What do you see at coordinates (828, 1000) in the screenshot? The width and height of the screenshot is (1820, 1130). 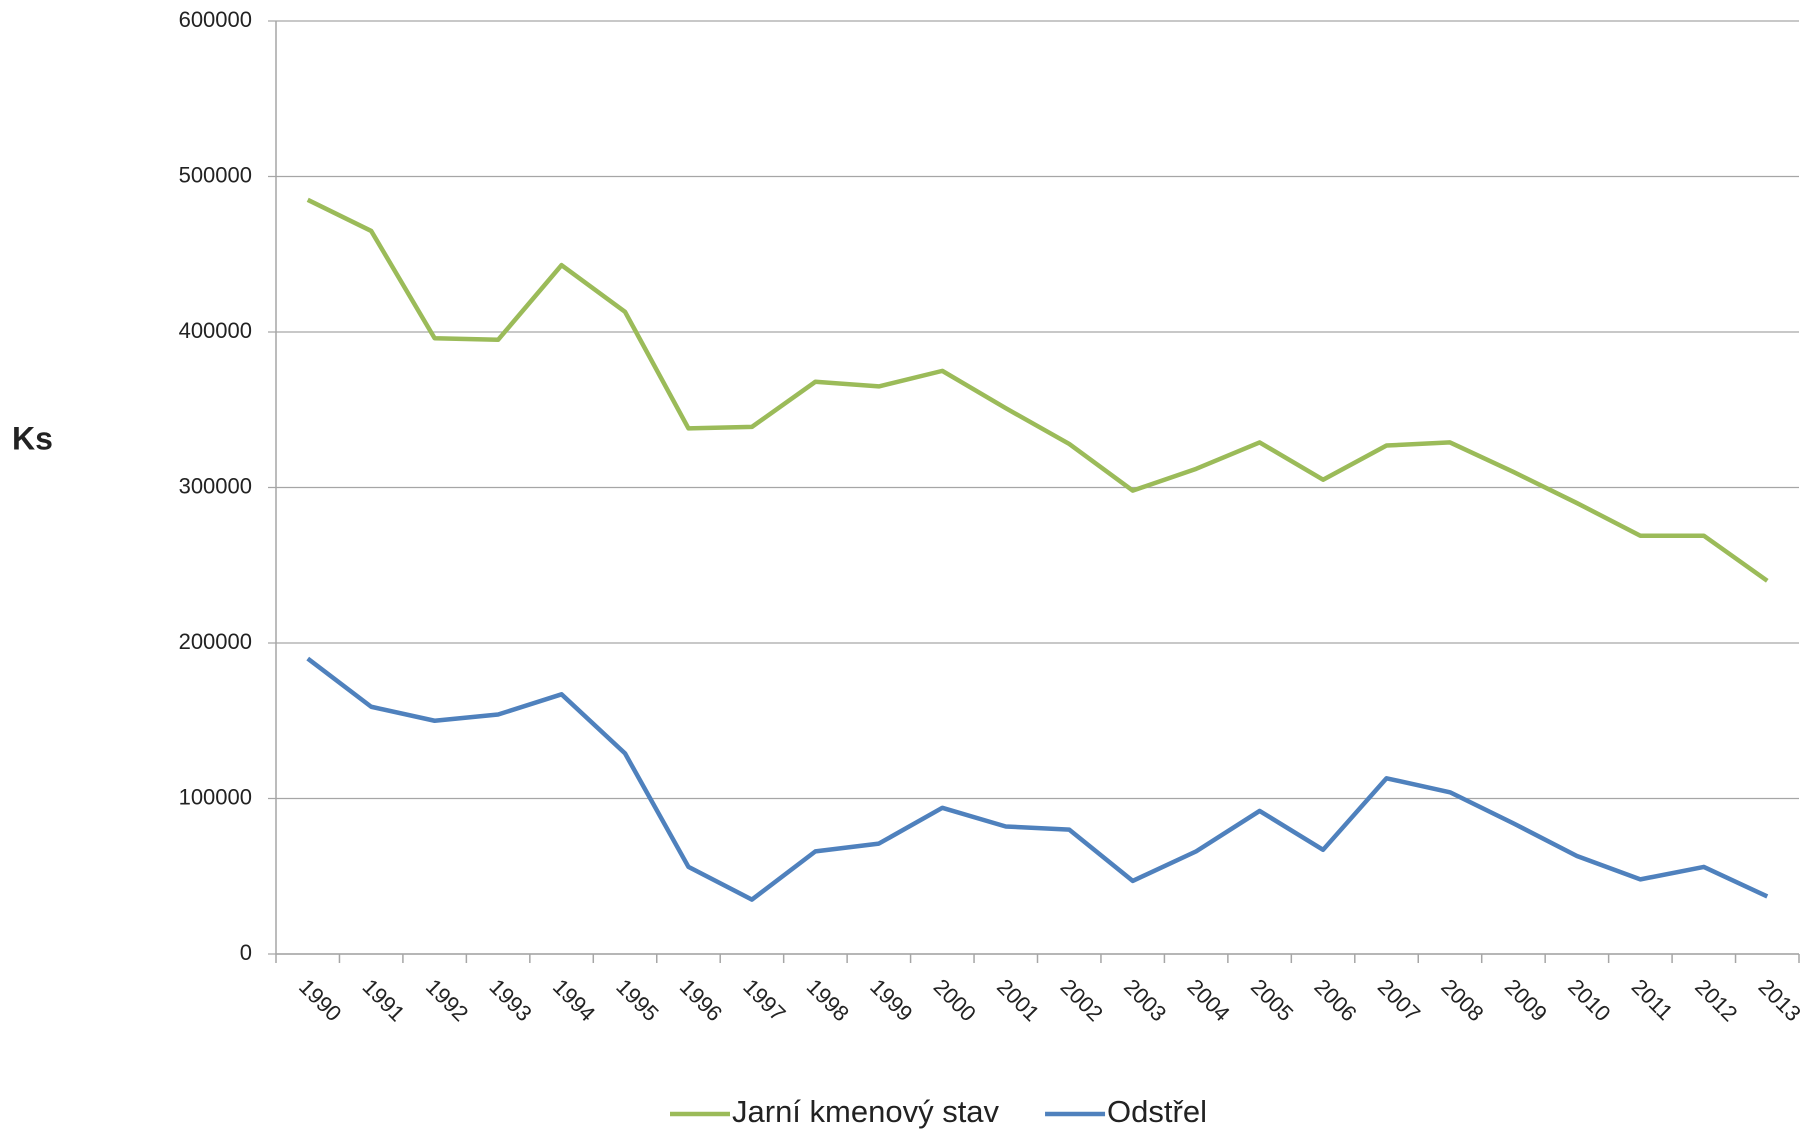 I see `x-tick-label: 1998` at bounding box center [828, 1000].